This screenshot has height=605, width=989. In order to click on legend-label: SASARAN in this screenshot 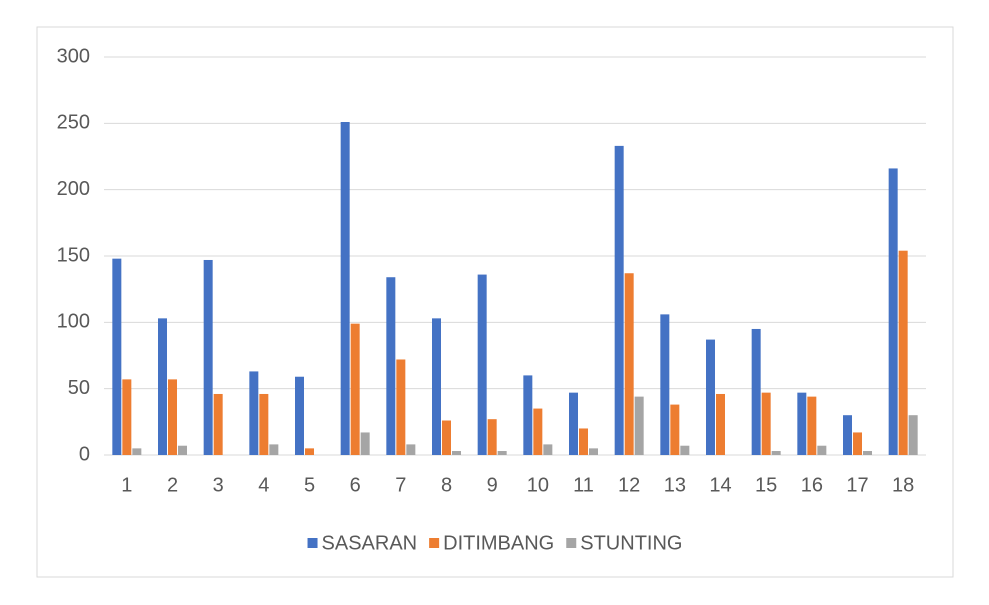, I will do `click(370, 543)`.